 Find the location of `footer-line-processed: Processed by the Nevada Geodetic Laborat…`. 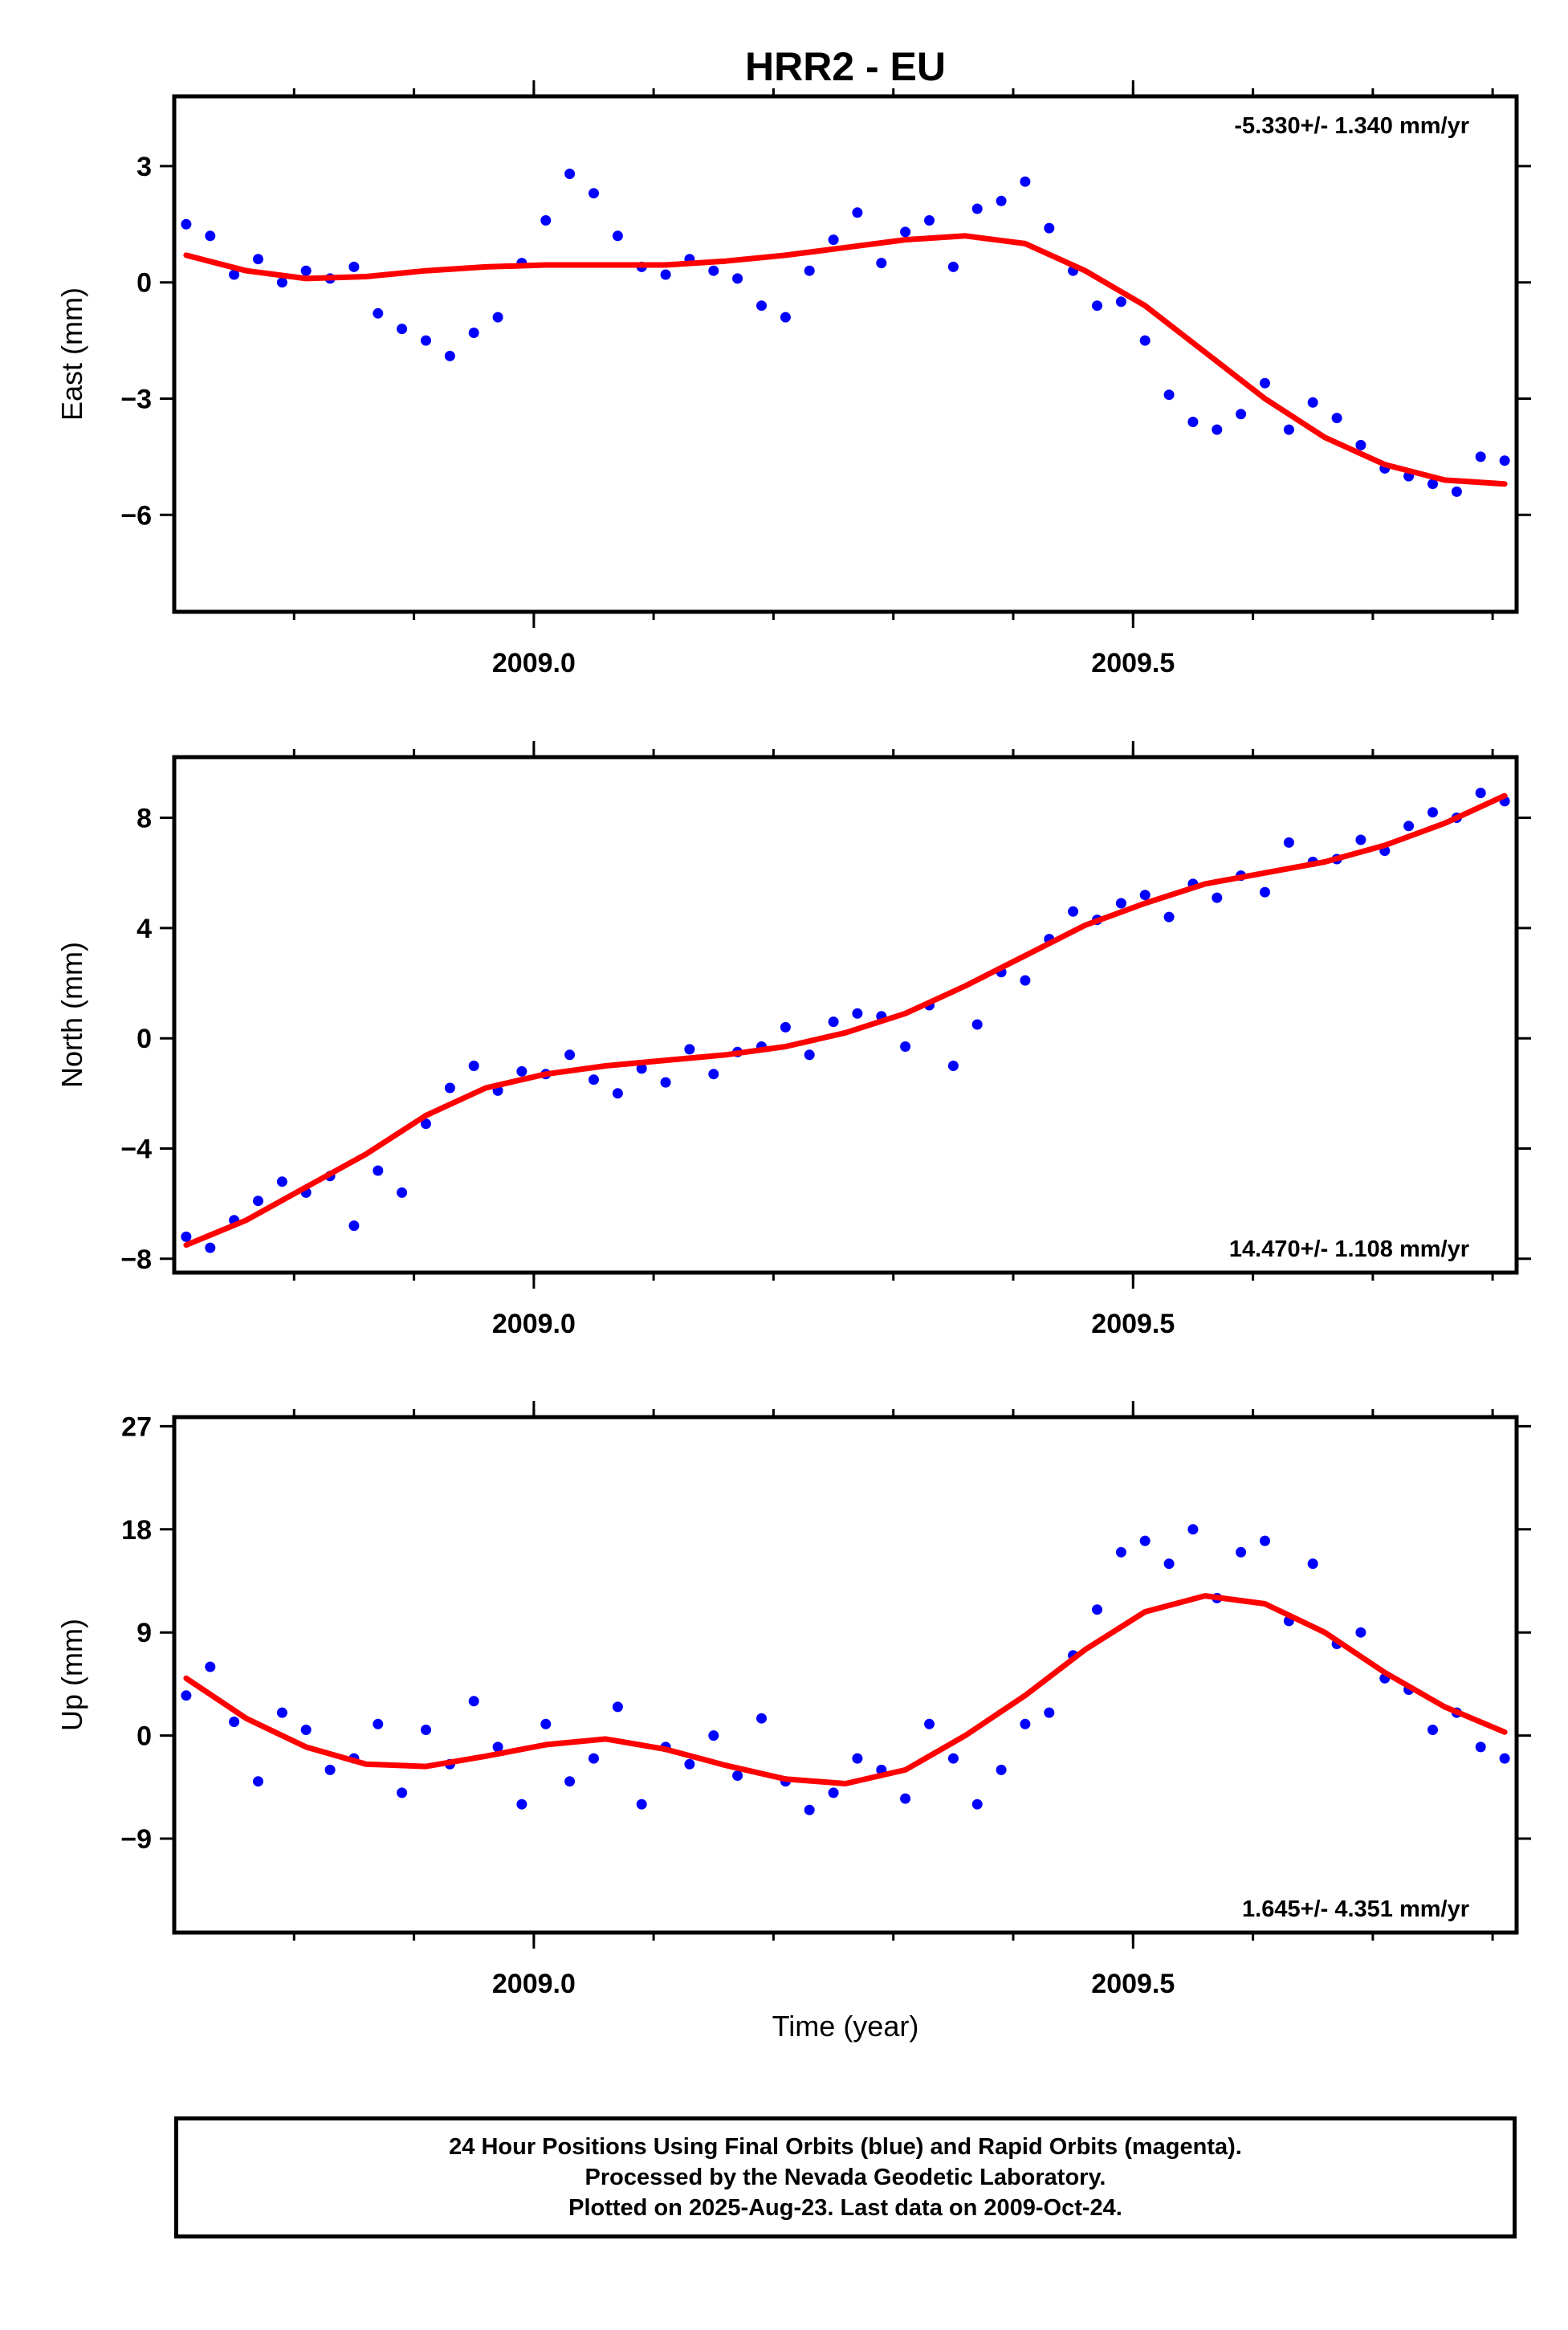

footer-line-processed: Processed by the Nevada Geodetic Laborat… is located at coordinates (845, 2177).